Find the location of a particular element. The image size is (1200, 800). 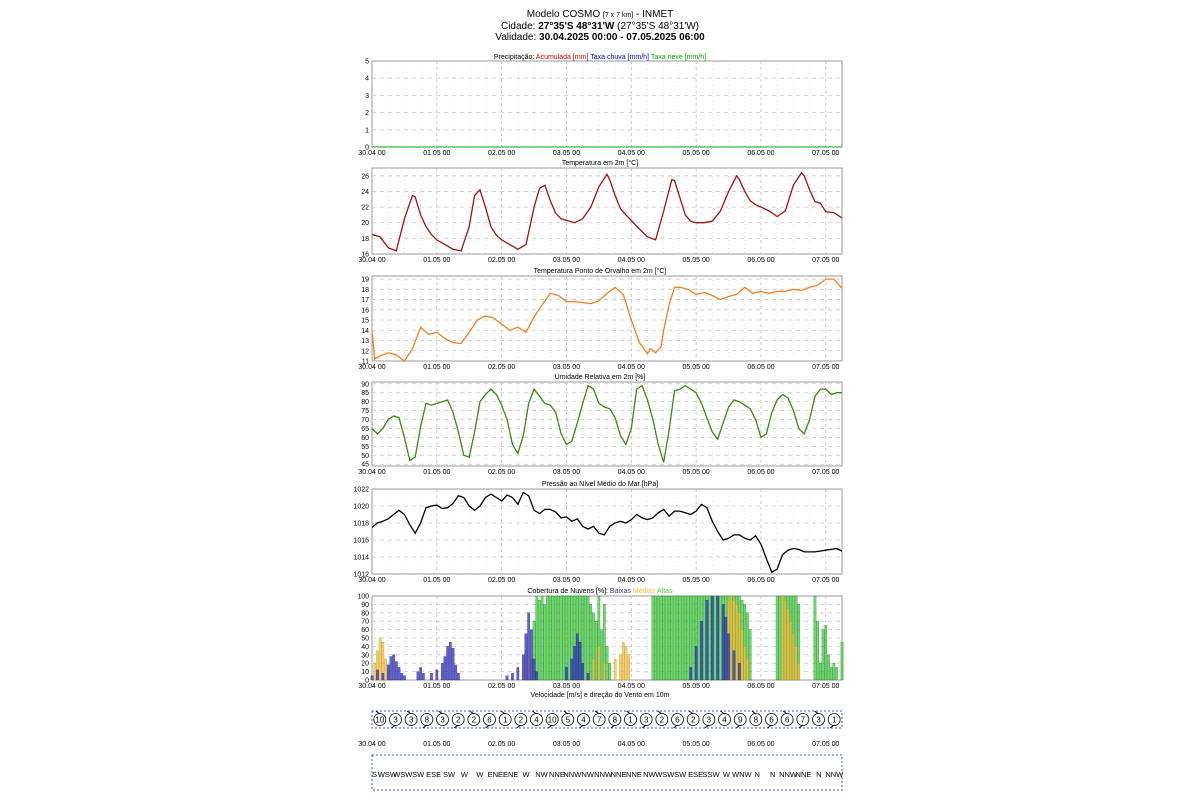

panel-2-frame is located at coordinates (607, 318).